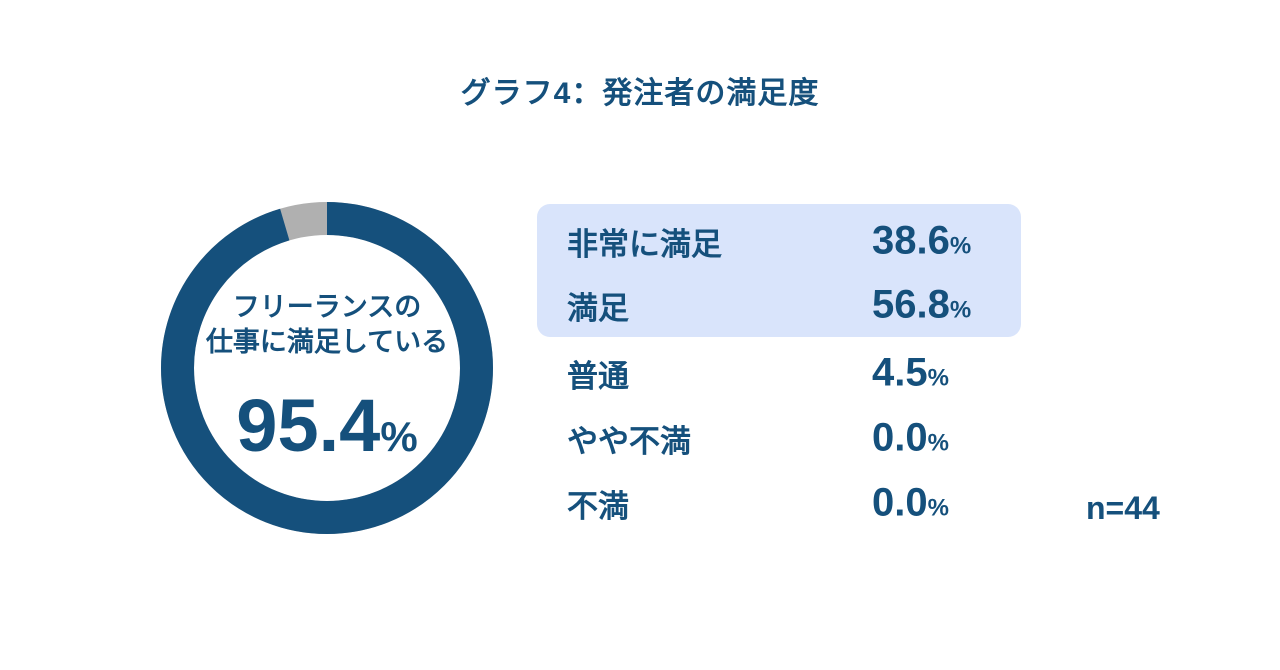 The height and width of the screenshot is (670, 1280). What do you see at coordinates (900, 372) in the screenshot?
I see `legend-row-value-number: 4.5` at bounding box center [900, 372].